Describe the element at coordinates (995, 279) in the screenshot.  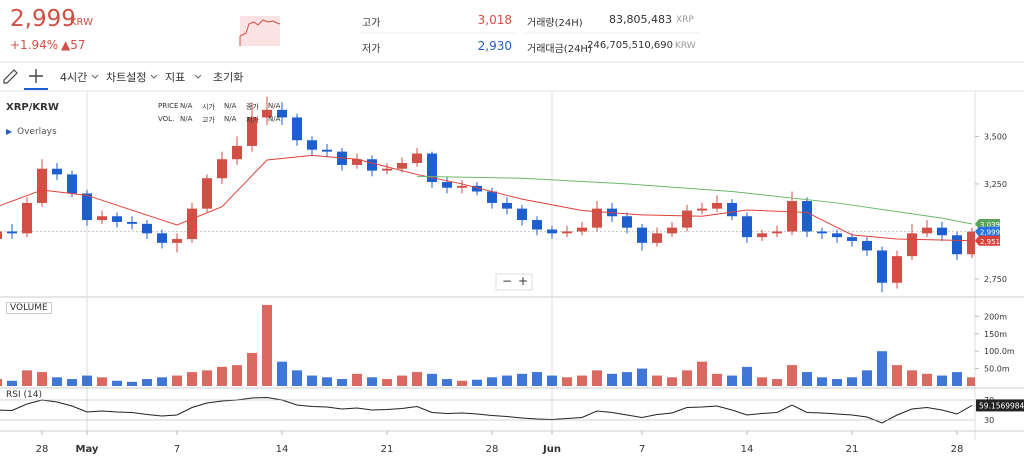
I see `y-tick-label: 2,750` at that location.